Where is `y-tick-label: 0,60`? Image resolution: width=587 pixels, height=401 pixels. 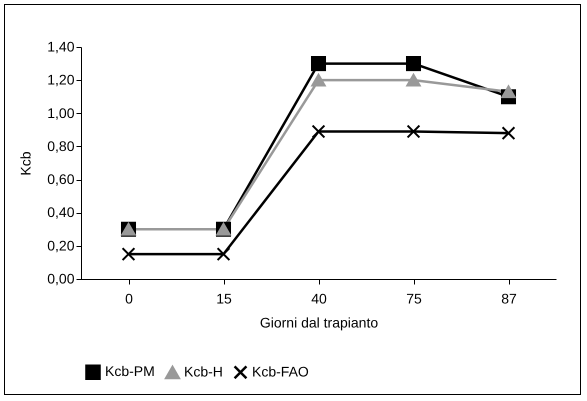 y-tick-label: 0,60 is located at coordinates (61, 179).